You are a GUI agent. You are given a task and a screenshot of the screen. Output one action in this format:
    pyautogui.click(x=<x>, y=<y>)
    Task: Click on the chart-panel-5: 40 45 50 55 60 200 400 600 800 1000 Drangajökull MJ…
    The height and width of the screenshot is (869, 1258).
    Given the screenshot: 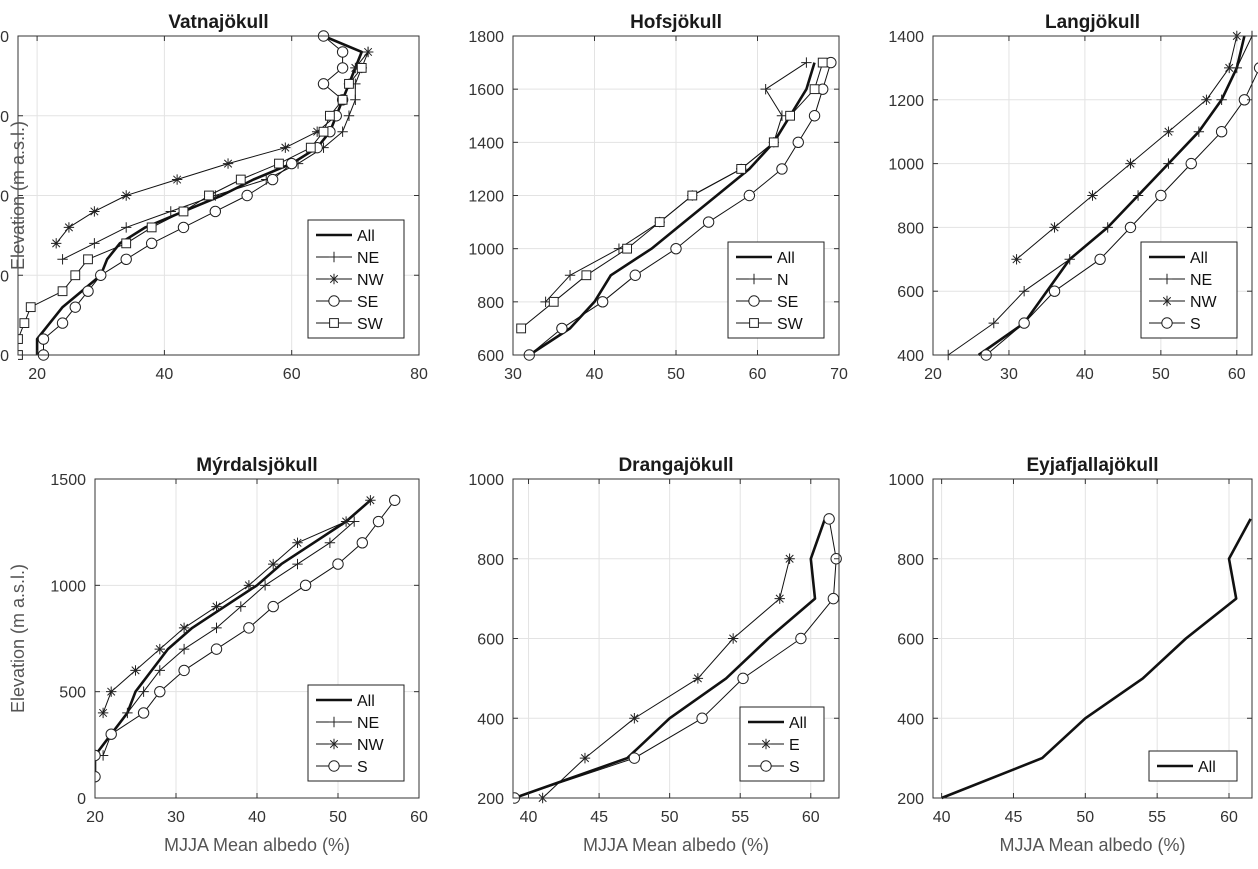 What is the action you would take?
    pyautogui.click(x=655, y=655)
    